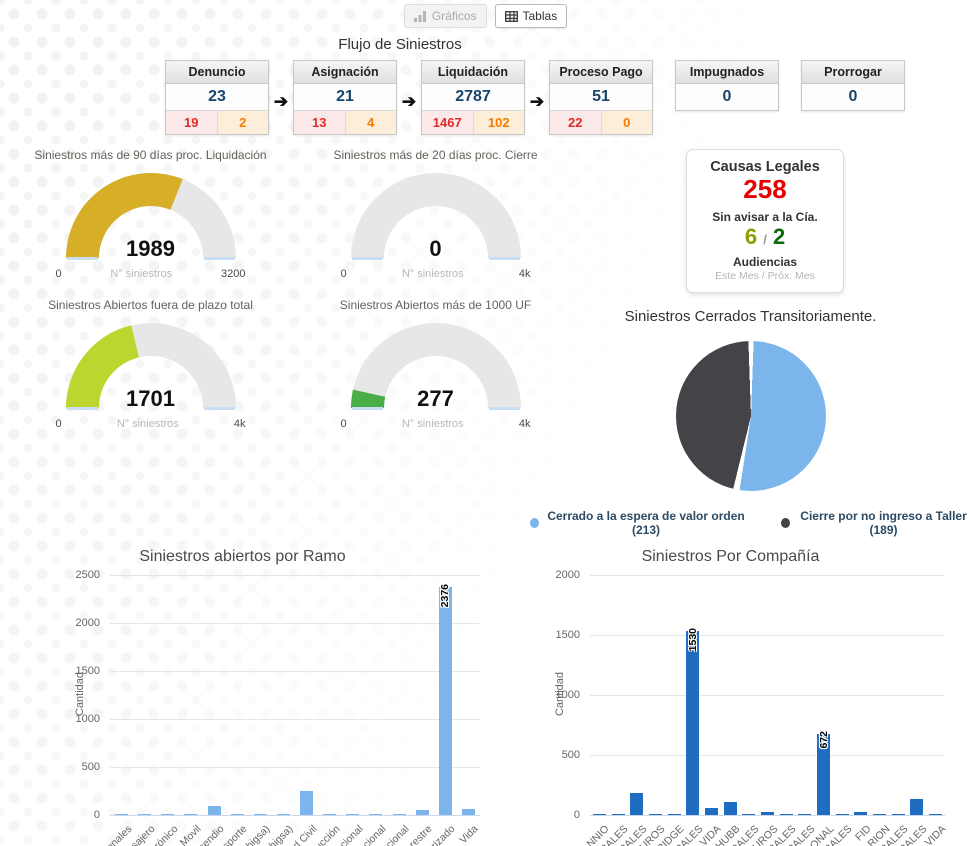 Image resolution: width=971 pixels, height=846 pixels. What do you see at coordinates (445, 596) in the screenshot?
I see `bar-value-label: 2376` at bounding box center [445, 596].